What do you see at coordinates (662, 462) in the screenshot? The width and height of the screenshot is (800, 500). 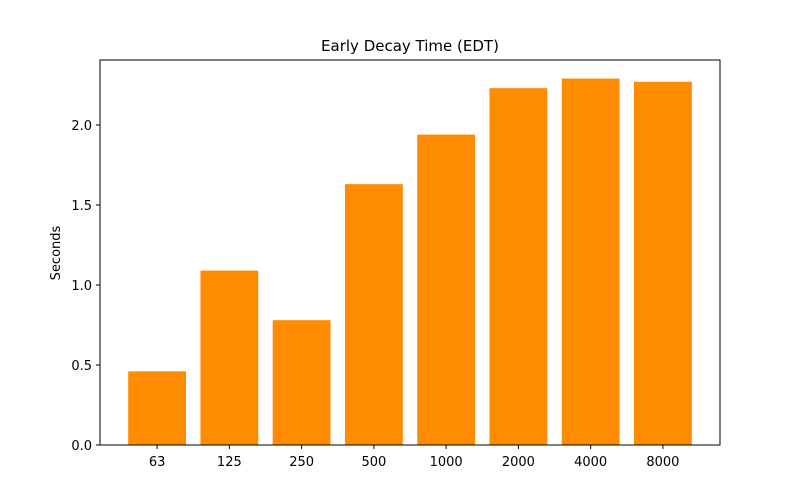 I see `x-tick-label: 8000` at bounding box center [662, 462].